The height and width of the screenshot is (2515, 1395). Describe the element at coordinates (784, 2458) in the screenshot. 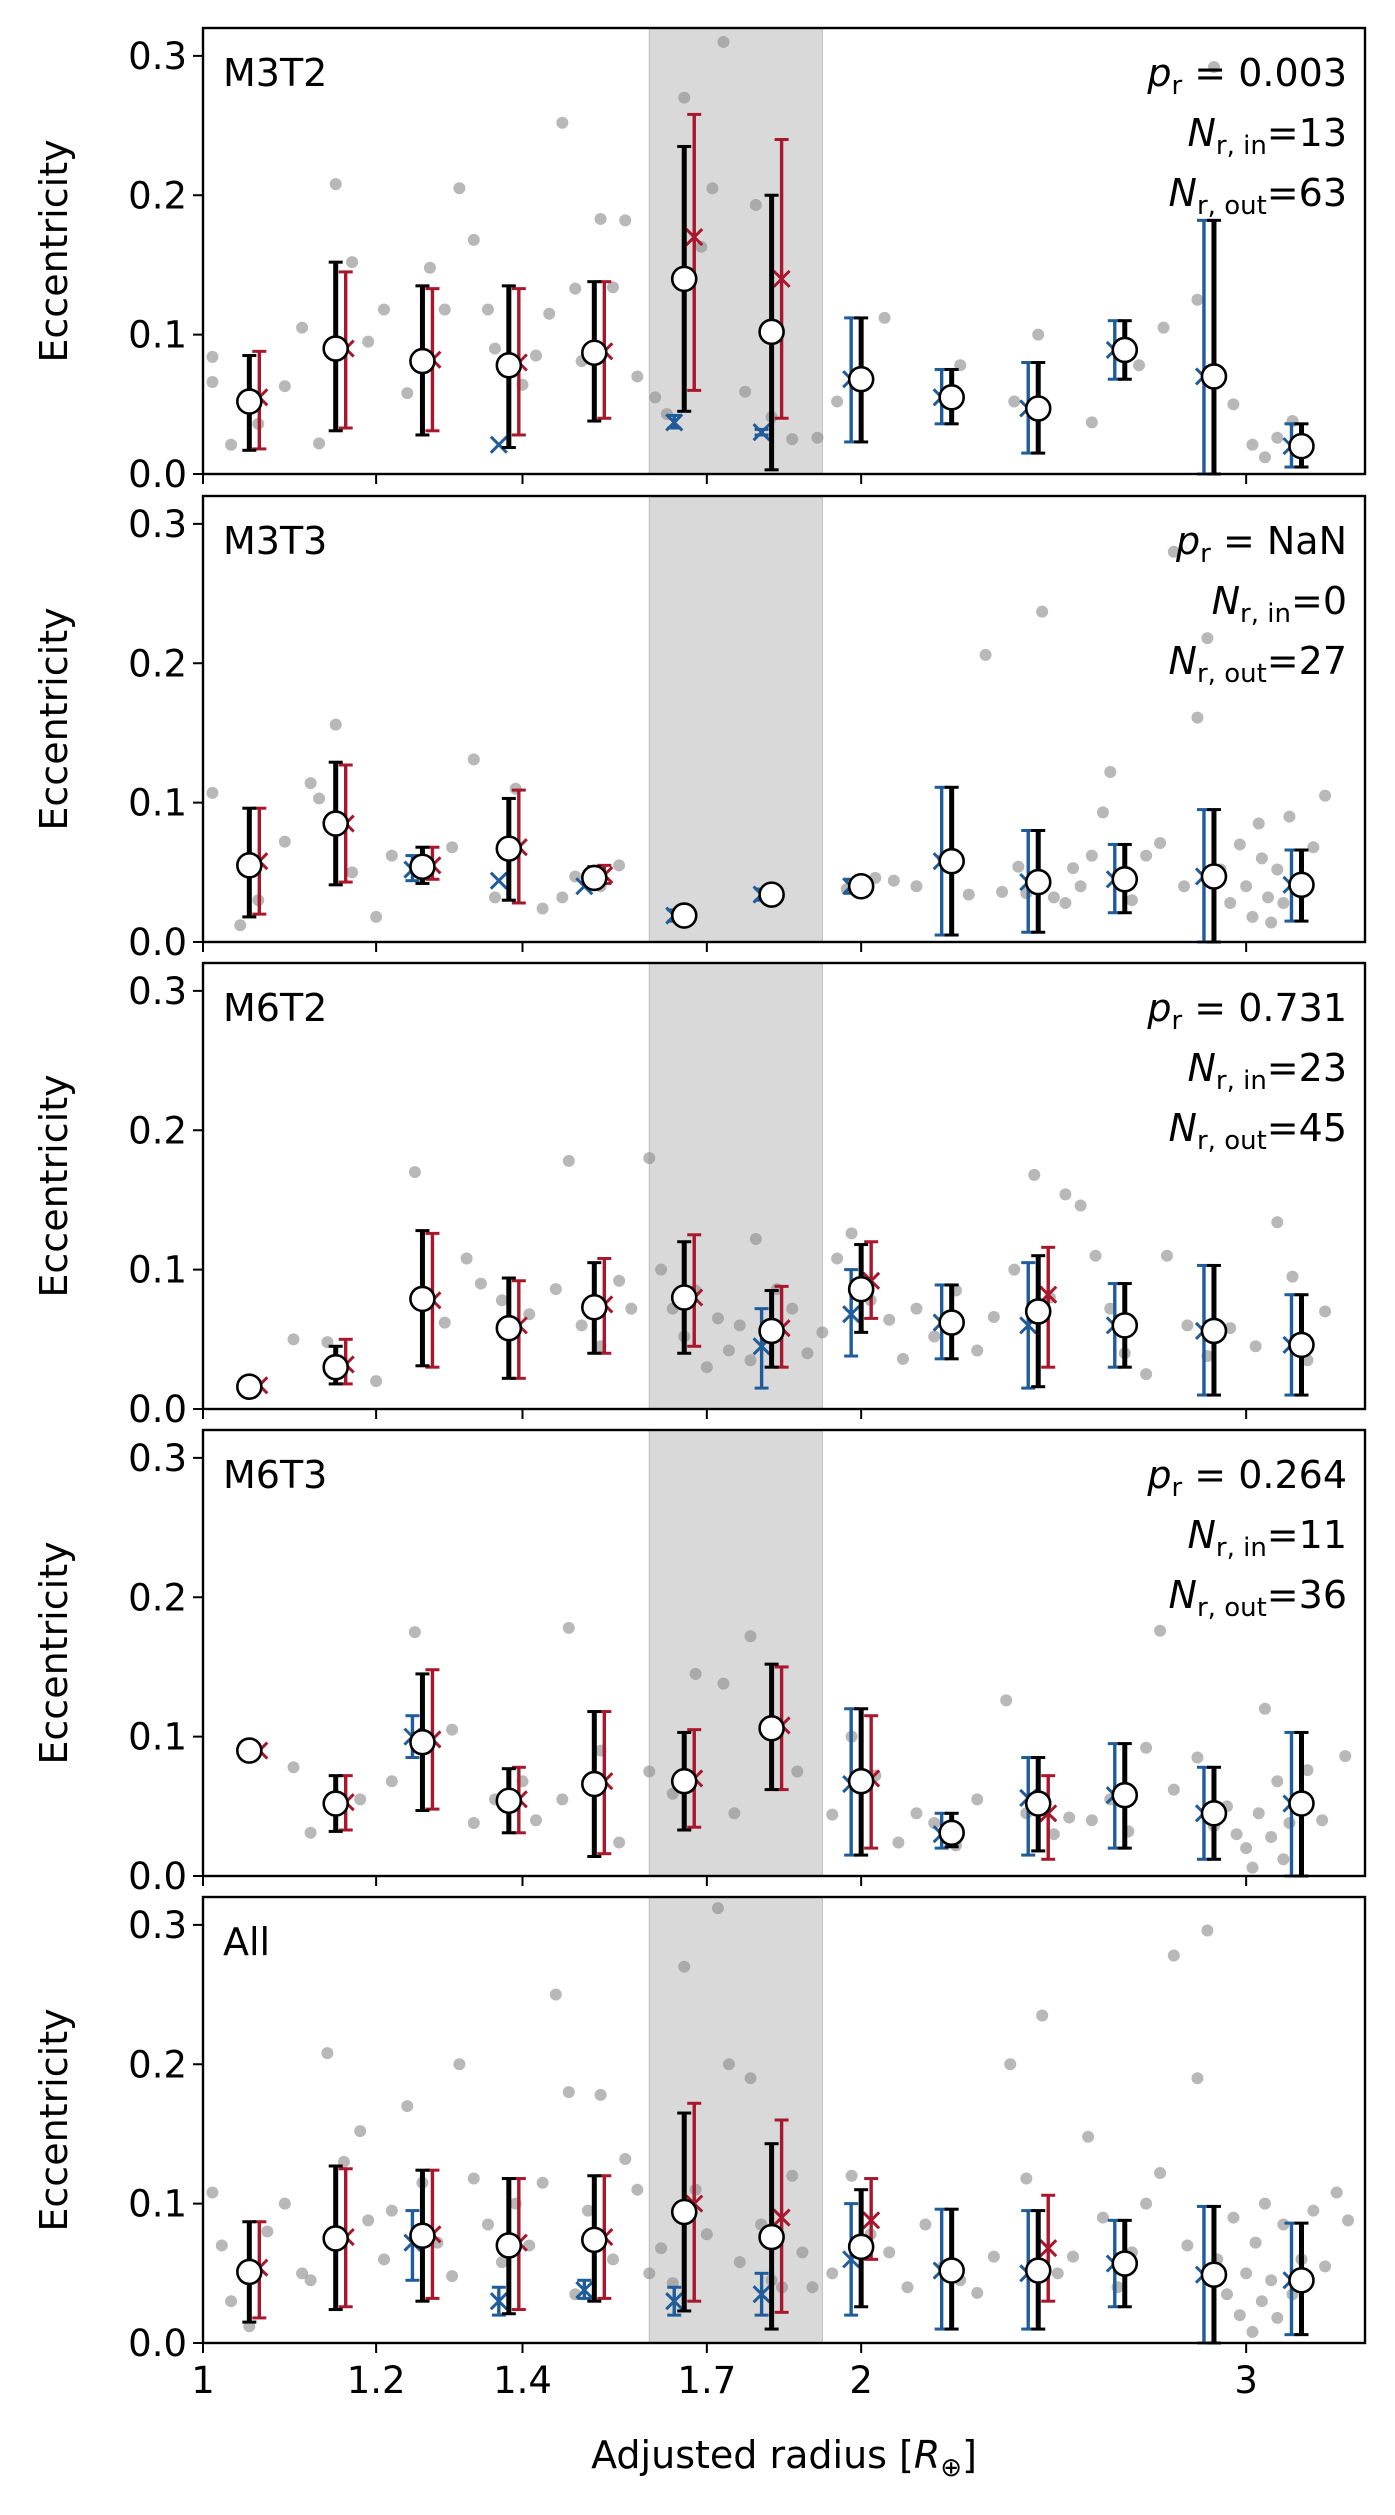

I see `x-axis-label: Adjusted radius [R⊕]` at that location.